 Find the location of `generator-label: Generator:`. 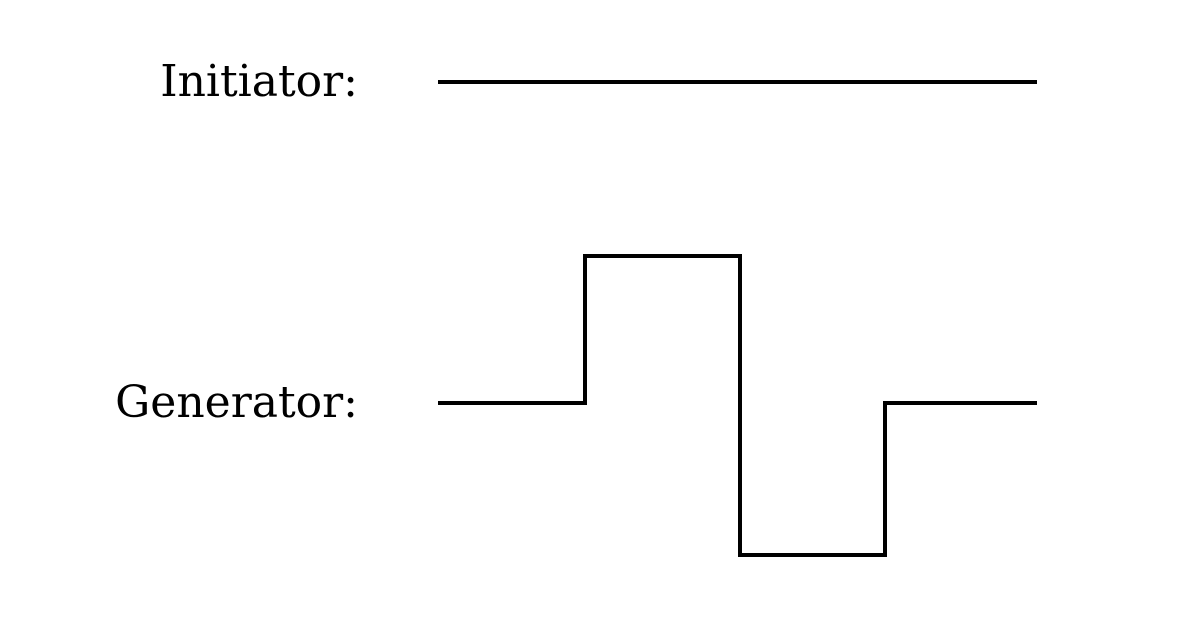

generator-label: Generator: is located at coordinates (236, 402).